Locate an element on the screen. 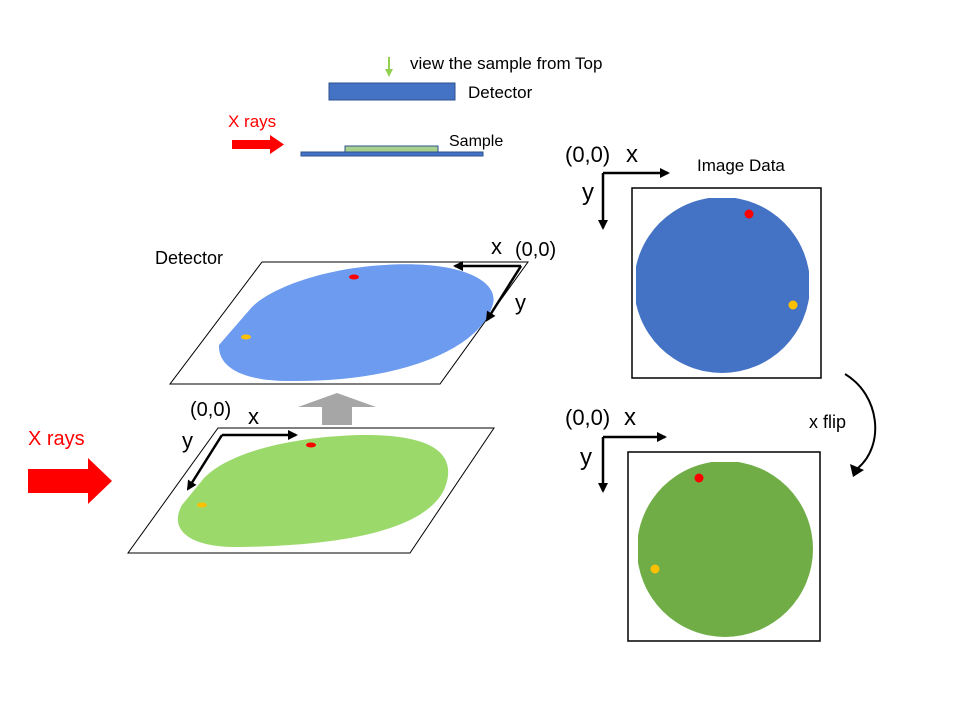  top-sample-label: Sample is located at coordinates (476, 141).